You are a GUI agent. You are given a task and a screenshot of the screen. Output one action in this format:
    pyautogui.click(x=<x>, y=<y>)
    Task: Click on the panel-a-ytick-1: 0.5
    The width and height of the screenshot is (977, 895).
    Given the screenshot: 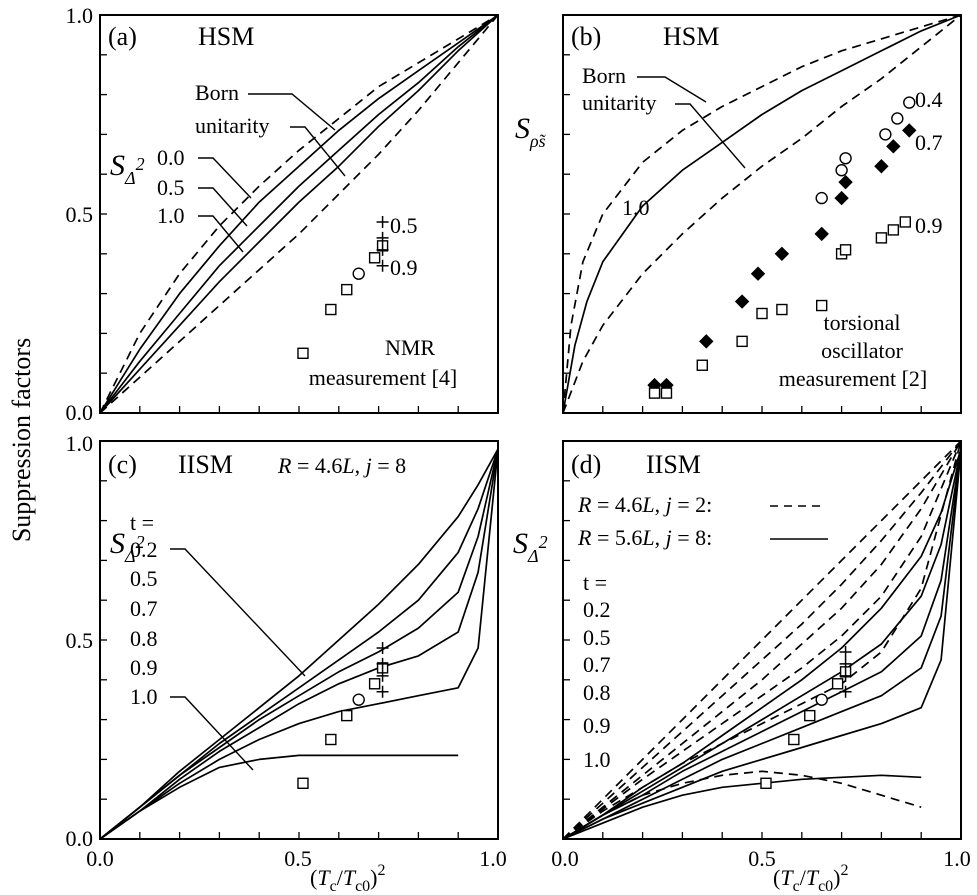 What is the action you would take?
    pyautogui.click(x=80, y=214)
    